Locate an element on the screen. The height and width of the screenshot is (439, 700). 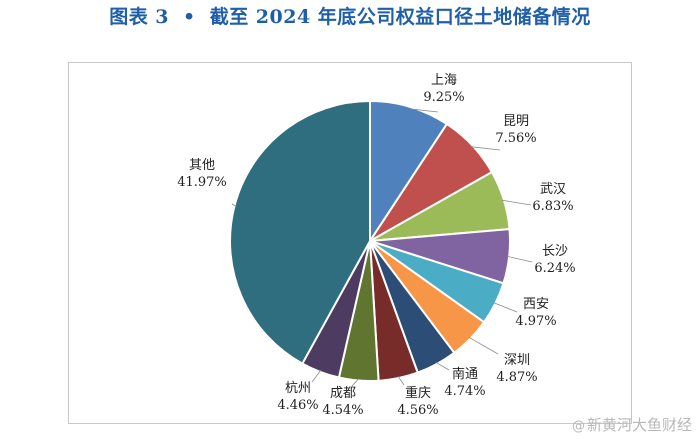
slice-label-value-8: 4.54% is located at coordinates (342, 410).